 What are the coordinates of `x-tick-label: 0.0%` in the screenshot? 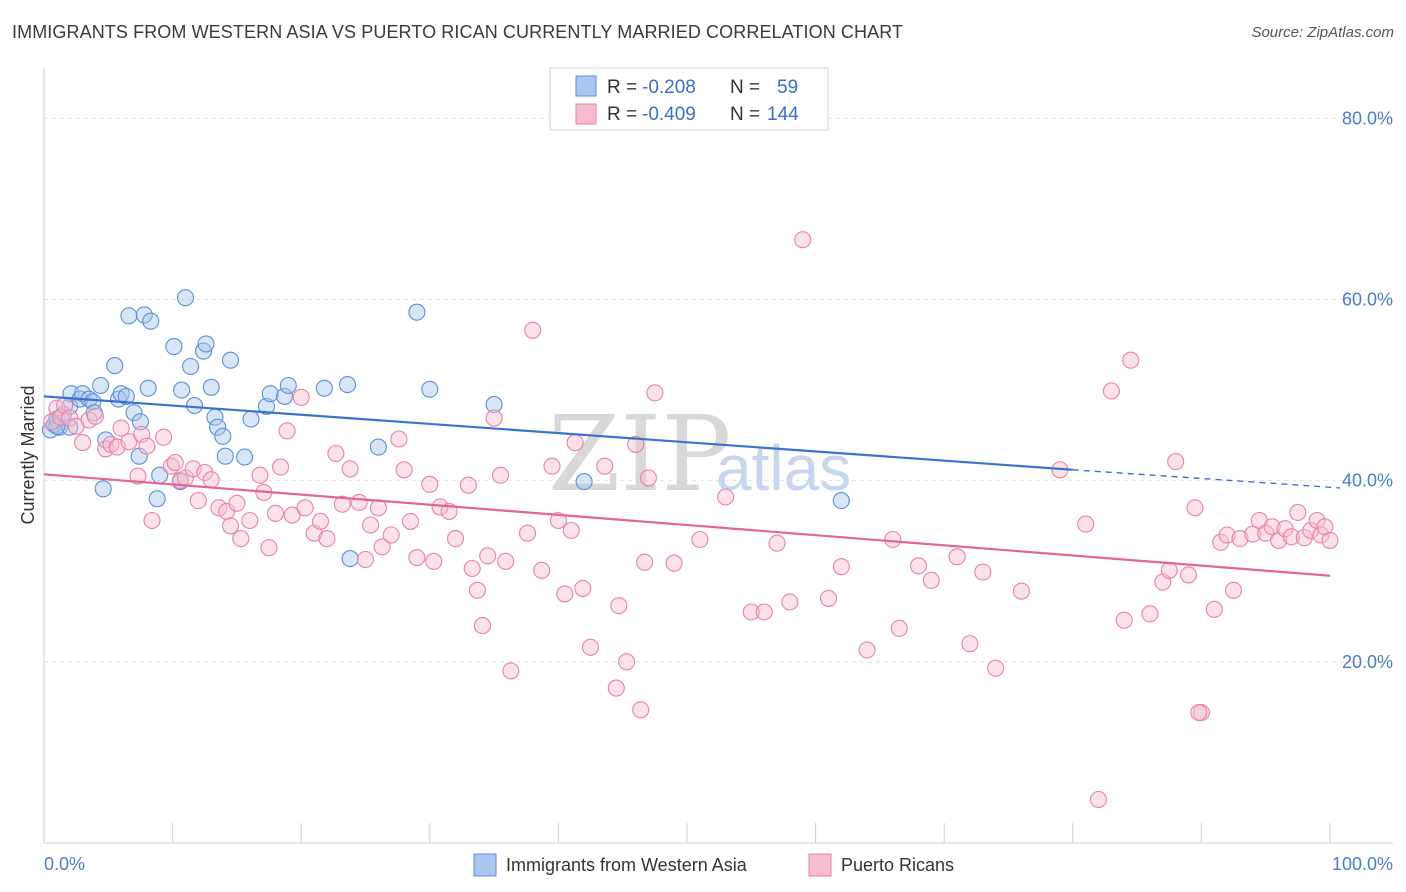 It's located at (64, 864).